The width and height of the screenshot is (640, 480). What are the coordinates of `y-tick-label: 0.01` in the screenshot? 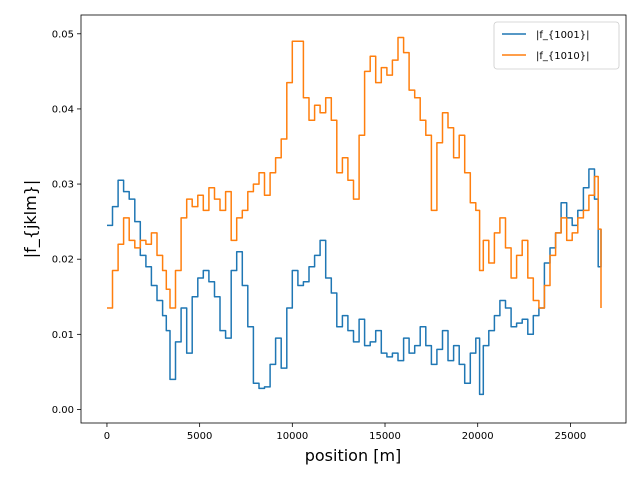 It's located at (63, 335).